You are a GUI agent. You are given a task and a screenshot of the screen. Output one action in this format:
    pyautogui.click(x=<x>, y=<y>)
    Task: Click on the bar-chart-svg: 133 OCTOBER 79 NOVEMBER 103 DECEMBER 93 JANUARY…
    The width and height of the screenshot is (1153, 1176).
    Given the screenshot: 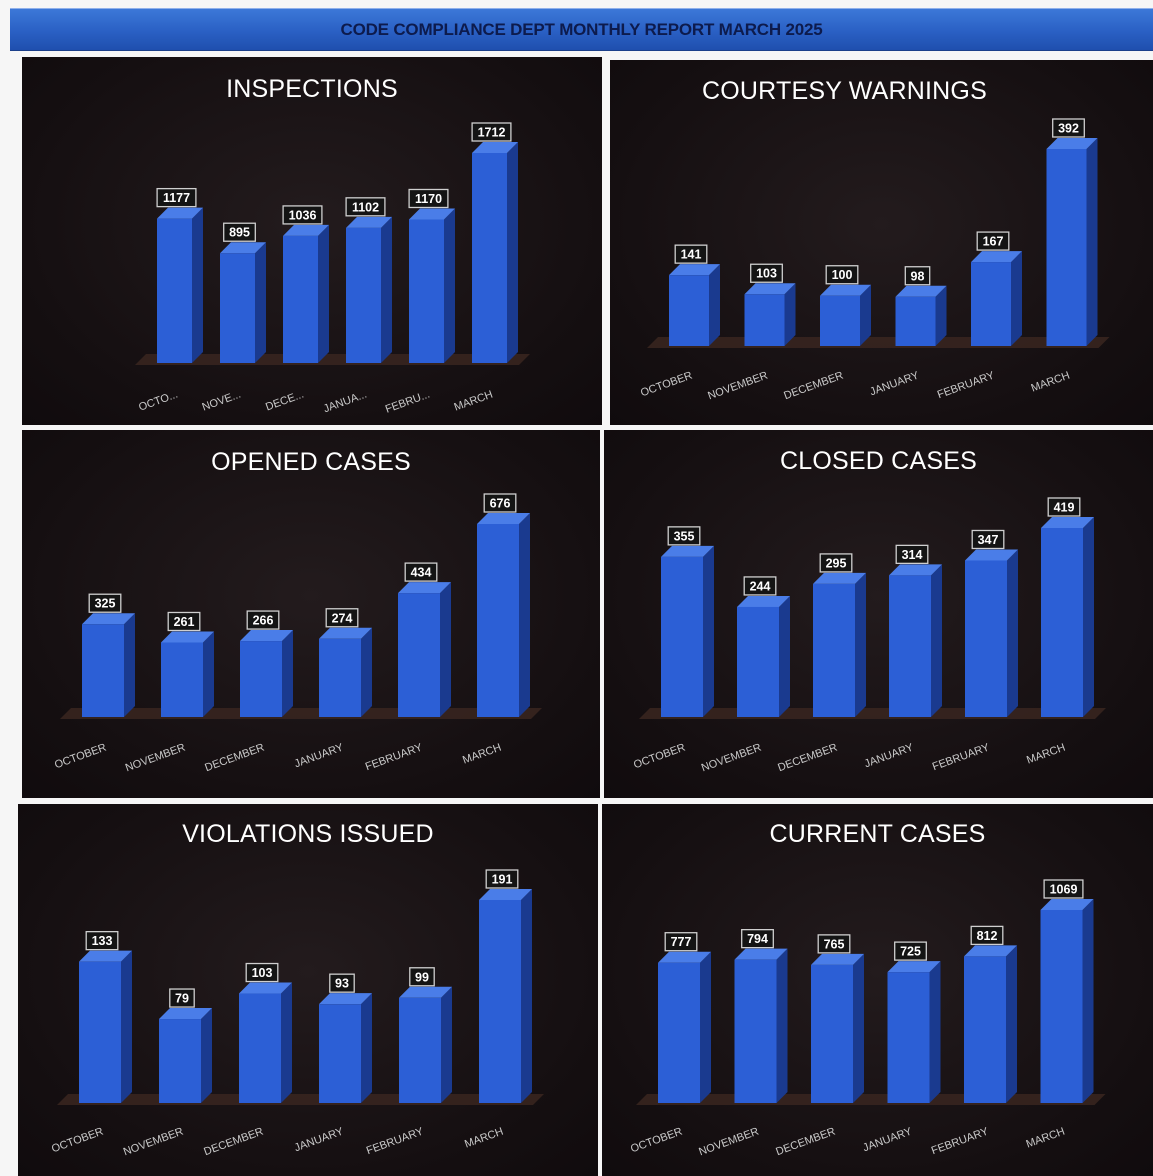 What is the action you would take?
    pyautogui.click(x=297, y=1014)
    